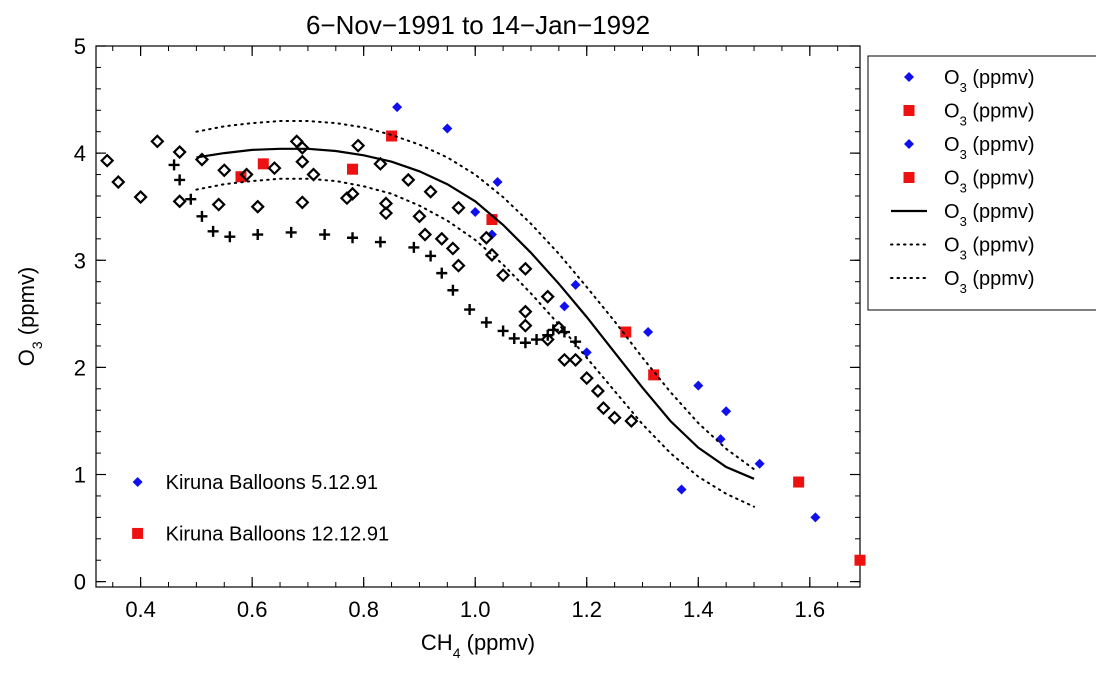 The image size is (1096, 681). Describe the element at coordinates (80, 582) in the screenshot. I see `y-tick-label: 0` at that location.